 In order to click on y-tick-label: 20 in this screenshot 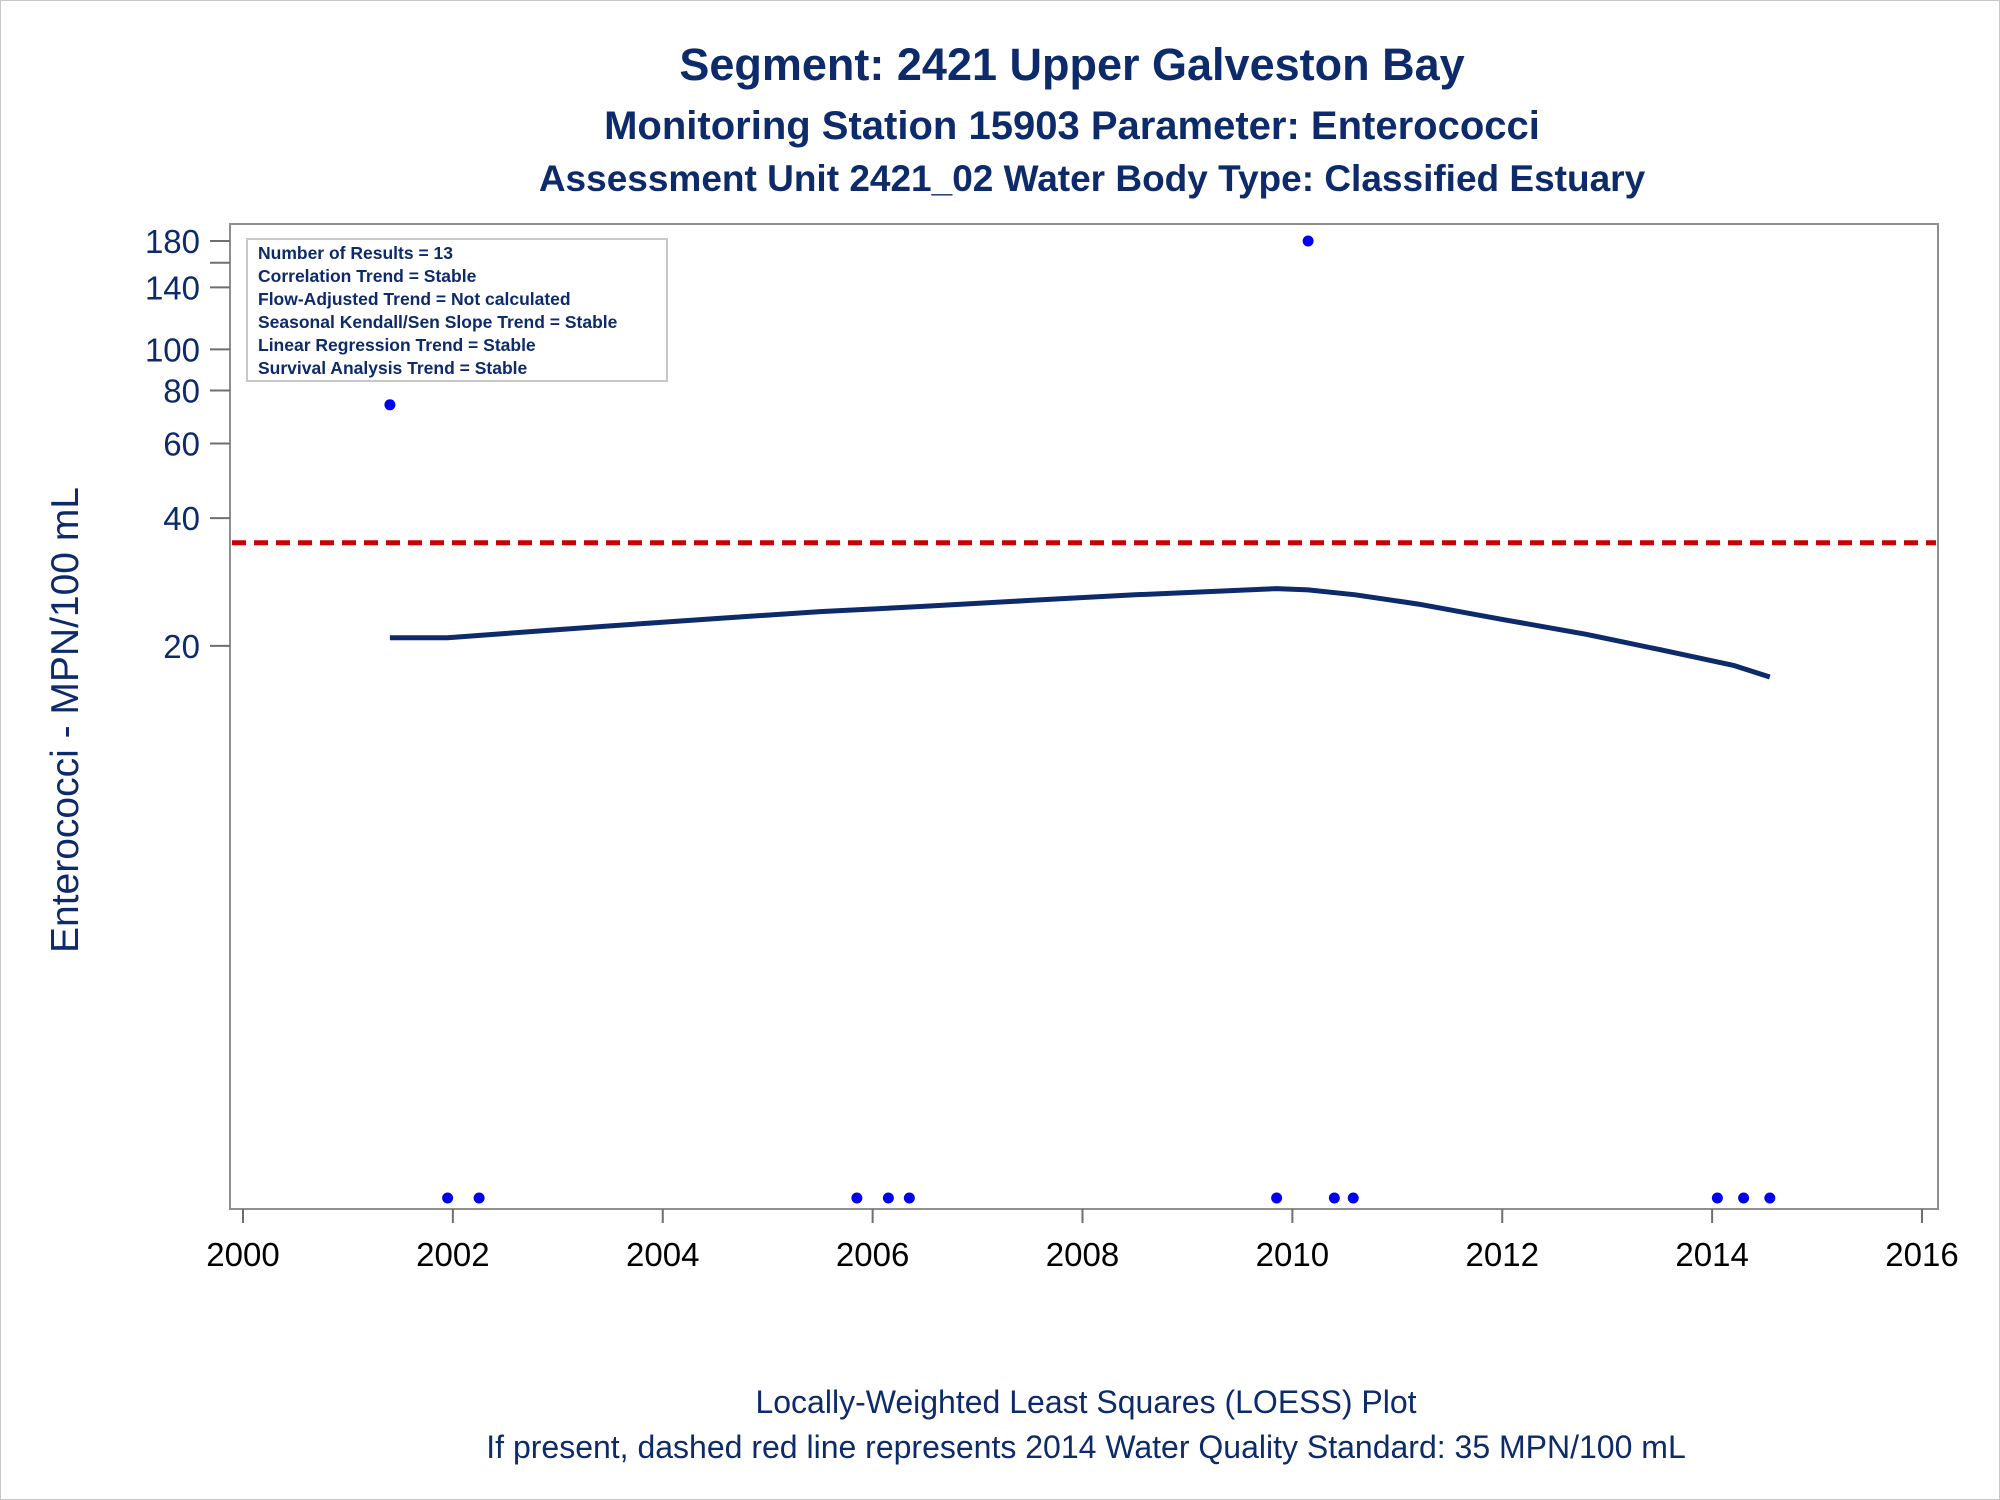, I will do `click(181, 646)`.